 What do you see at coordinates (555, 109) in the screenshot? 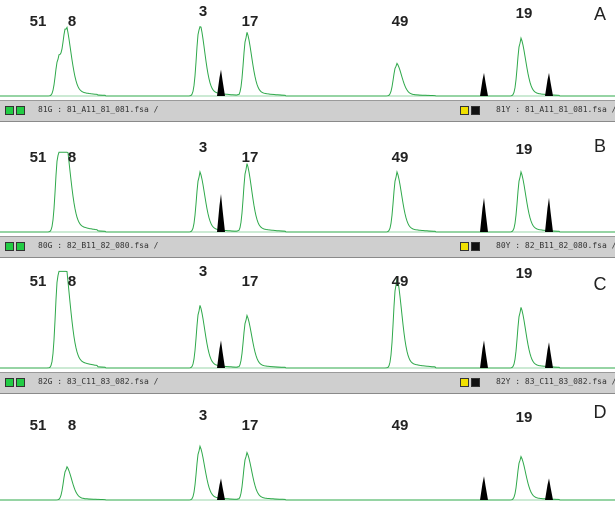
I see `sample-file-label: 81Y : 81_A11_81_081.fsa /` at bounding box center [555, 109].